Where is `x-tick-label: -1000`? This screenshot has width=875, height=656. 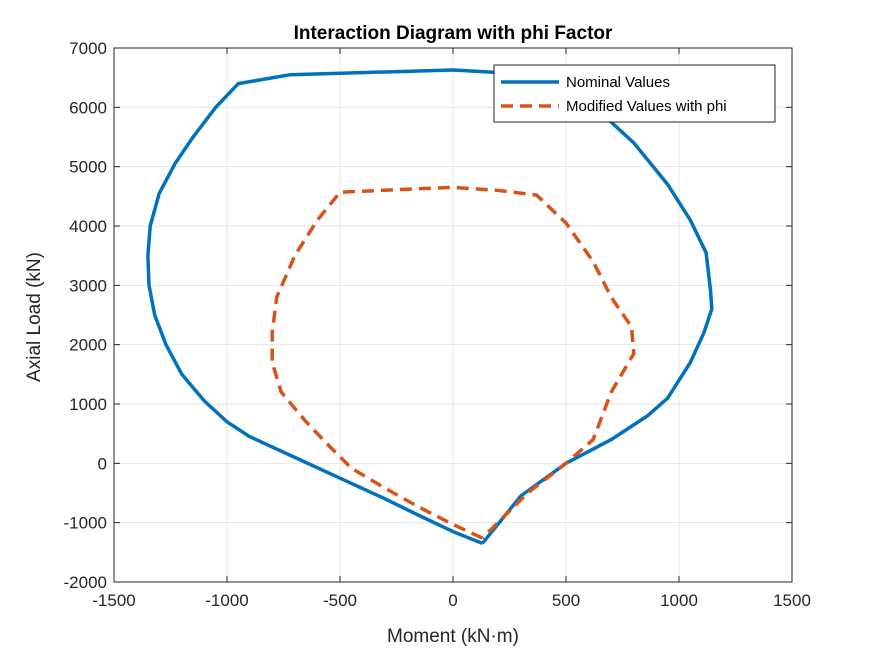 x-tick-label: -1000 is located at coordinates (226, 600).